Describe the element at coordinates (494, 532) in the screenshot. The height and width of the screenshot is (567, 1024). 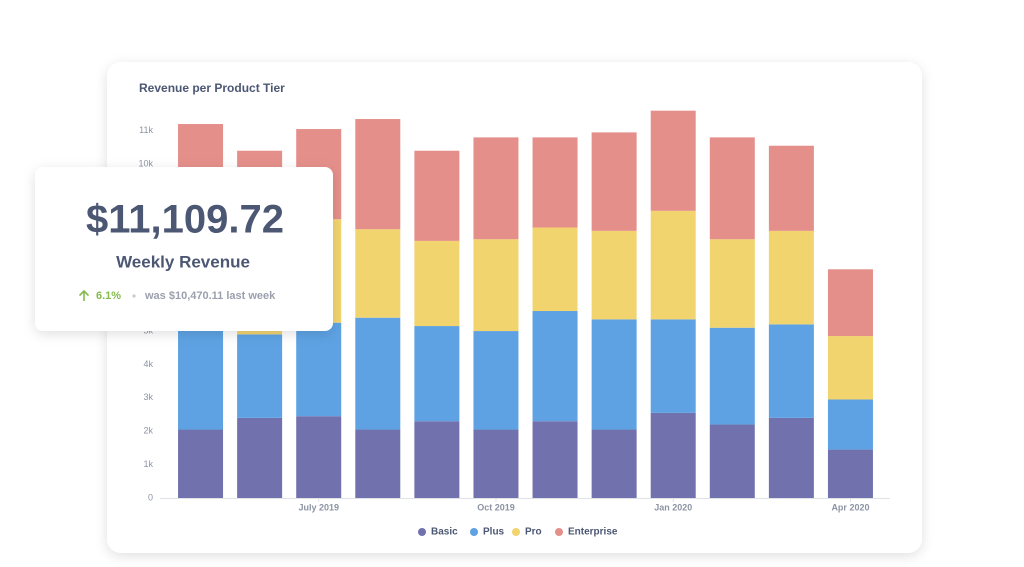
I see `legend-label: Plus` at that location.